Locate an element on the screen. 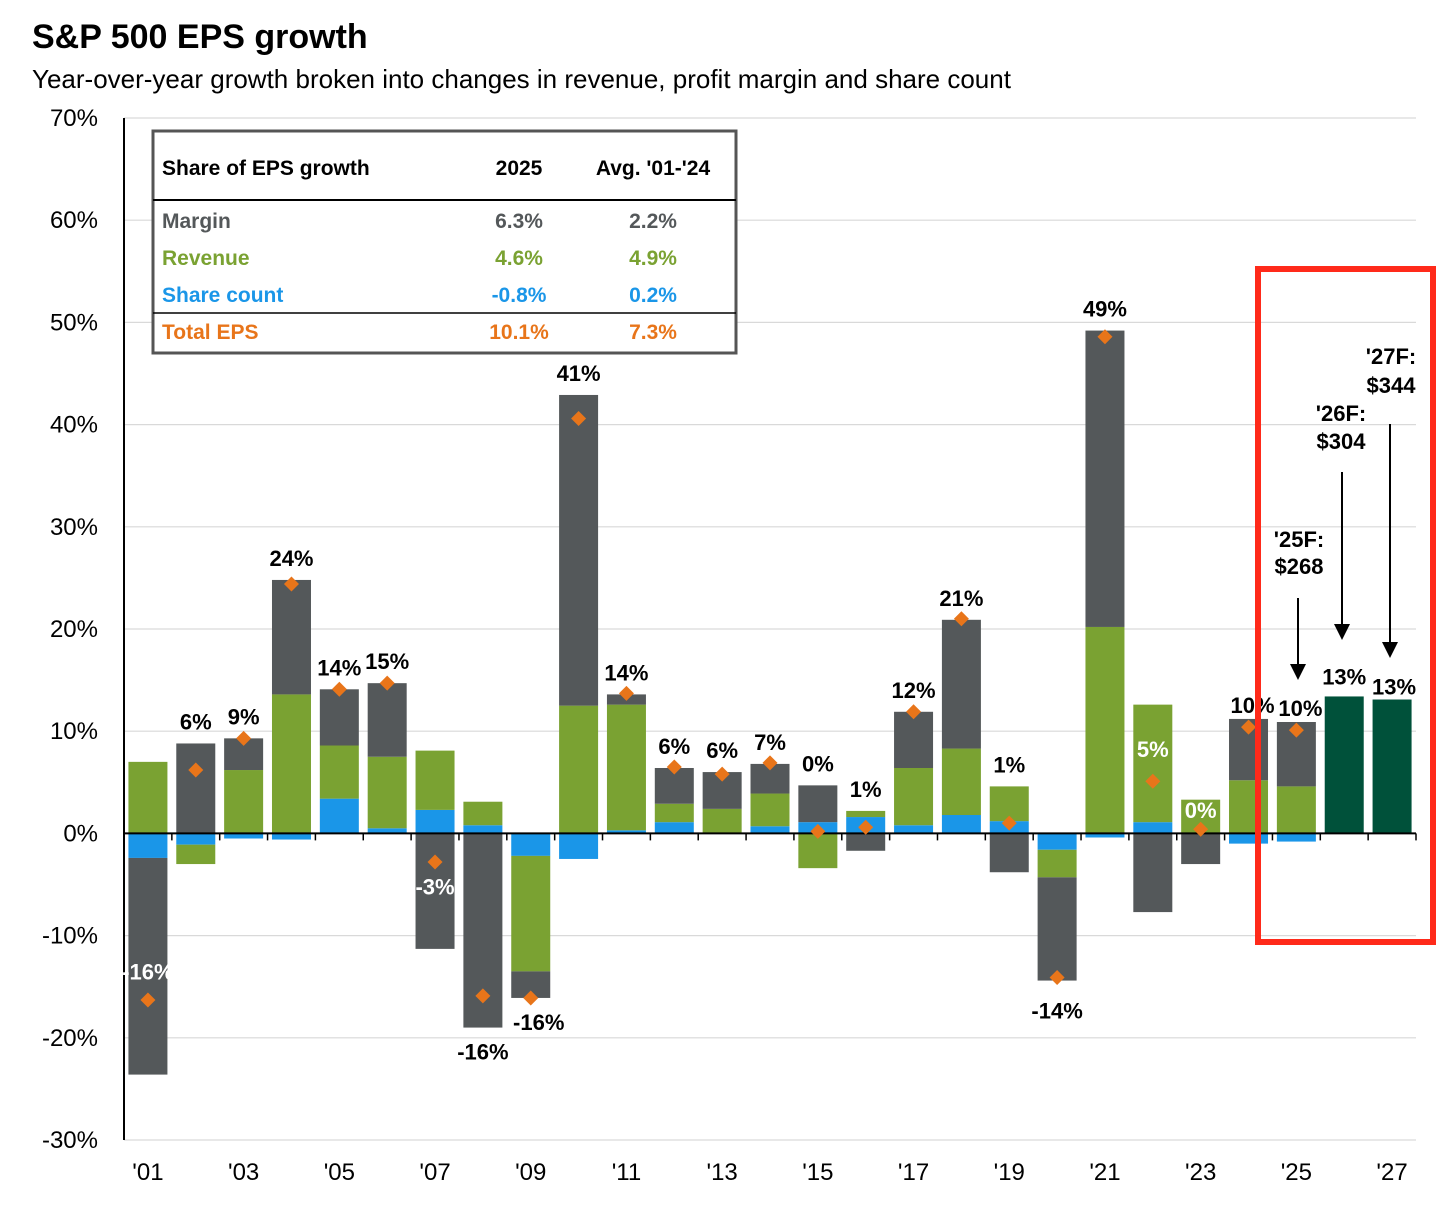 This screenshot has width=1456, height=1216. x-tick-label: '11 is located at coordinates (627, 1172).